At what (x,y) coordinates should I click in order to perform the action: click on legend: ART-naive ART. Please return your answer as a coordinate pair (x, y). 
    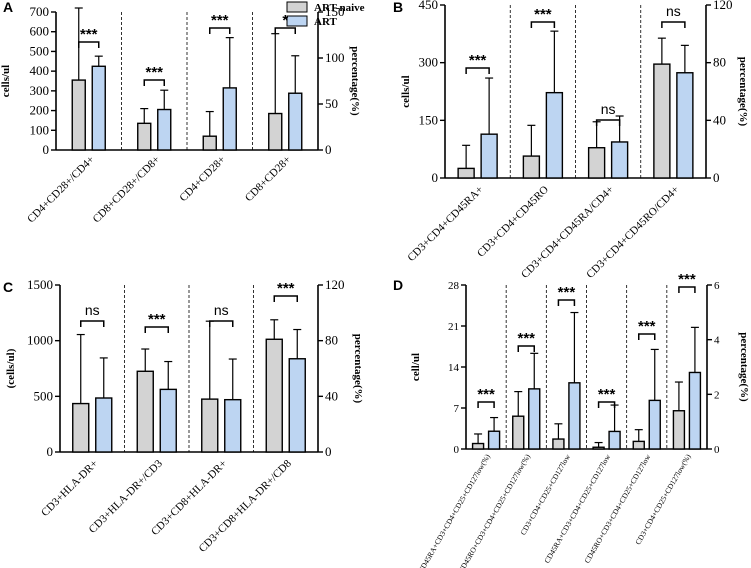
    Looking at the image, I should click on (325, 14).